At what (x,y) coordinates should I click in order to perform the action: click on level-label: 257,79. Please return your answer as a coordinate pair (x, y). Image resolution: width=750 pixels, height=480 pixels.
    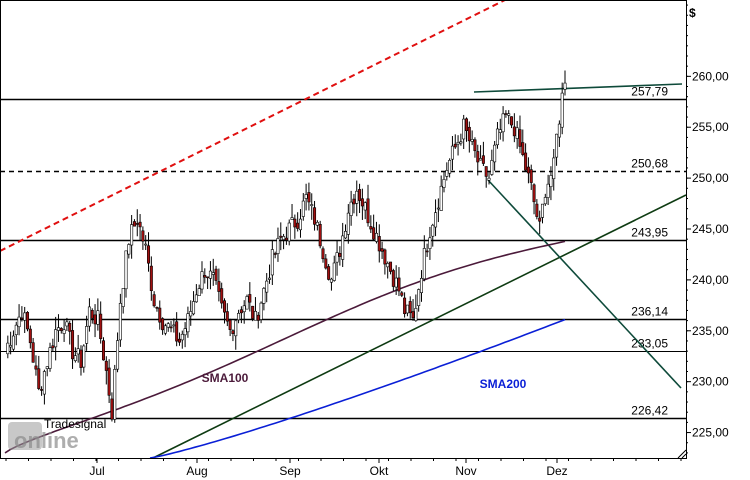
    Looking at the image, I should click on (649, 92).